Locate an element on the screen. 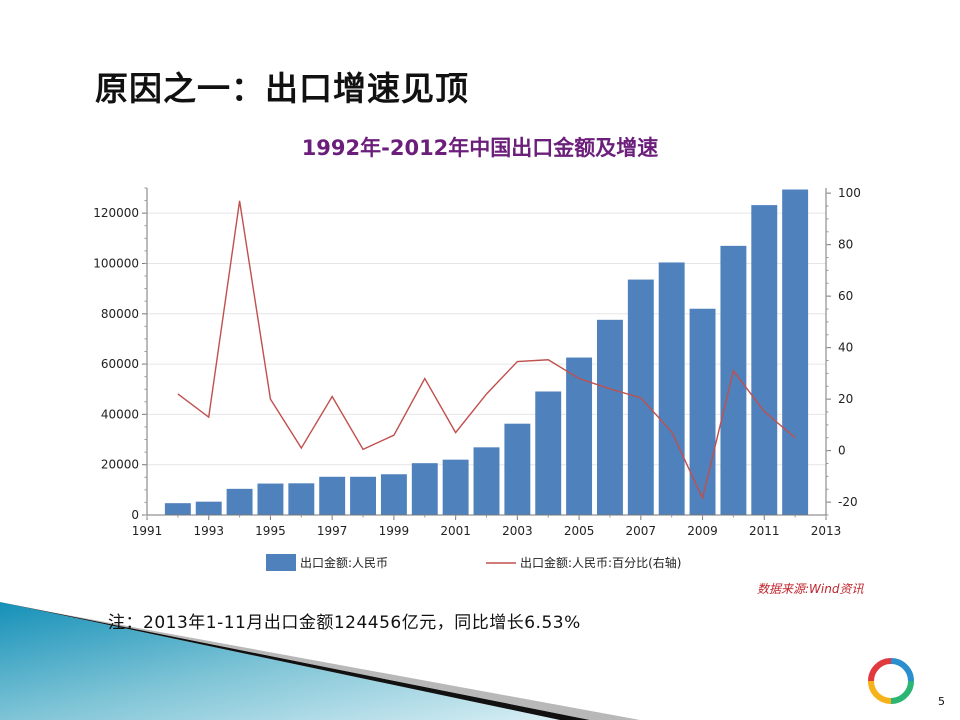  right-tick-label: 40 is located at coordinates (845, 348).